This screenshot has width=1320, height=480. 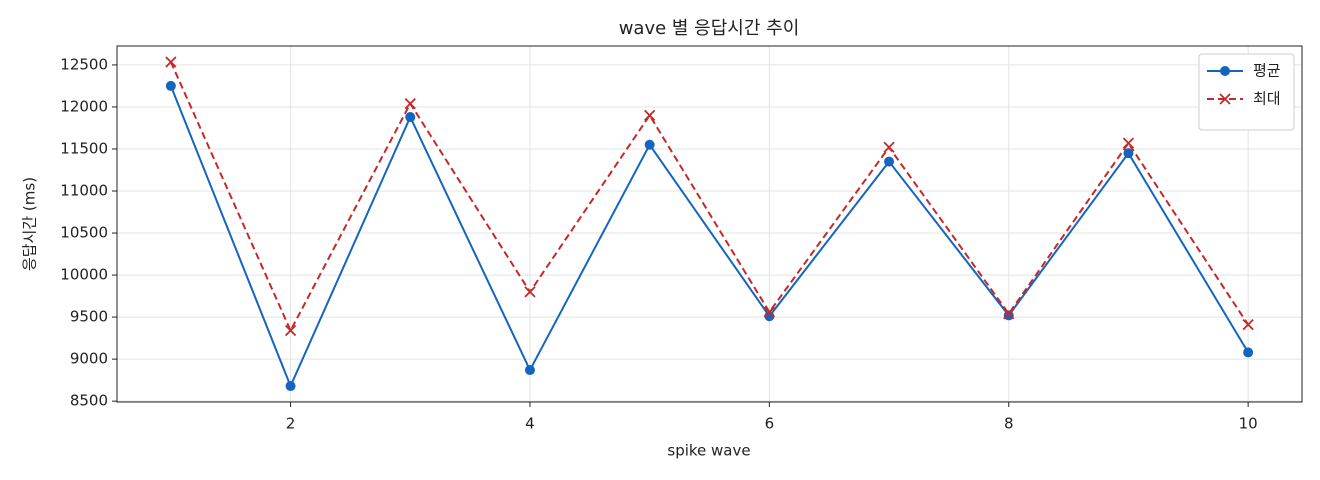 What do you see at coordinates (1267, 71) in the screenshot?
I see `legend-label: 평균` at bounding box center [1267, 71].